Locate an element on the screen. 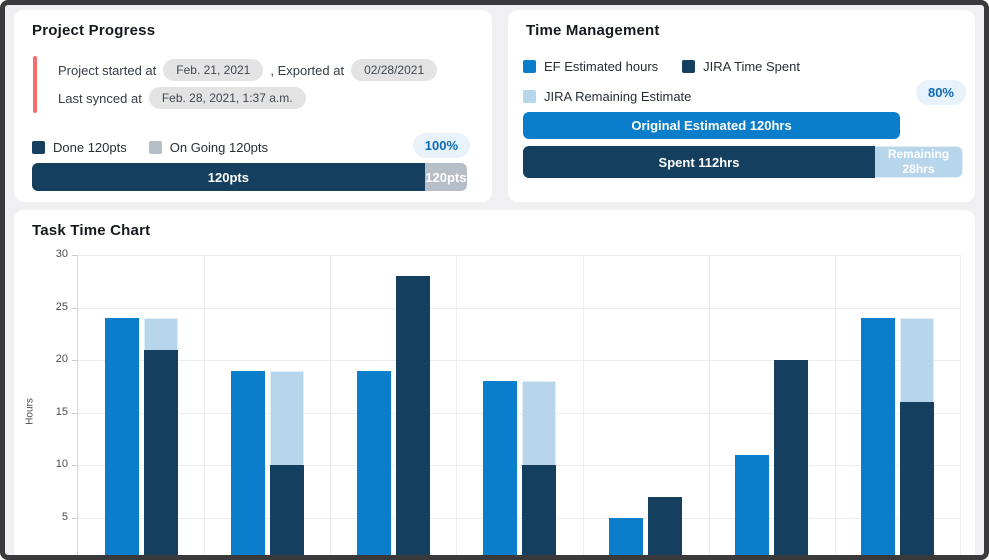 The width and height of the screenshot is (989, 560). y-tick-label-20: 20 is located at coordinates (61, 359).